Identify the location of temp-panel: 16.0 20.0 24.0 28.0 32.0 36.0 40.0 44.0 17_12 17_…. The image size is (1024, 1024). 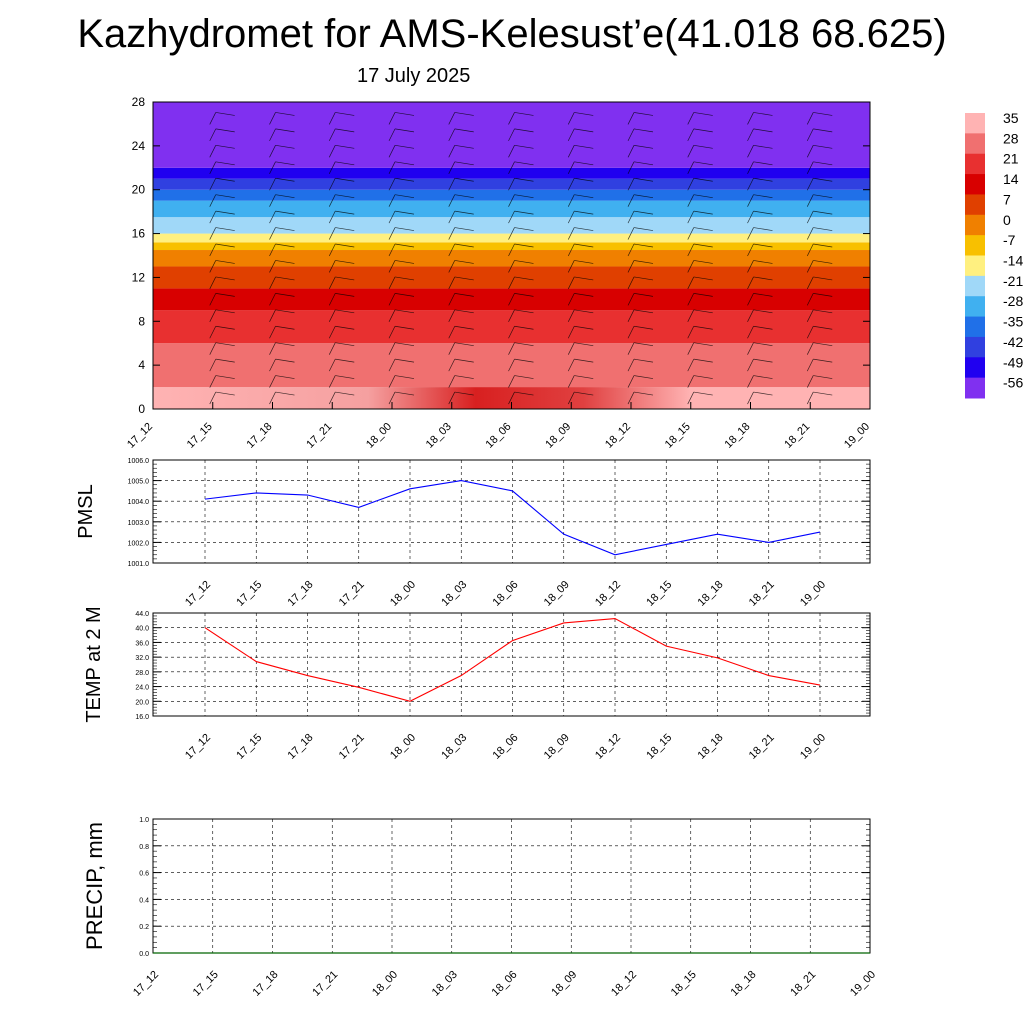
(477, 684).